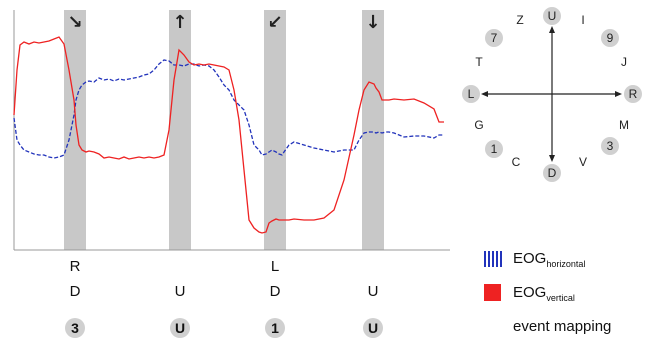 The width and height of the screenshot is (649, 341). I want to click on compass-arrowhead-down, so click(552, 158).